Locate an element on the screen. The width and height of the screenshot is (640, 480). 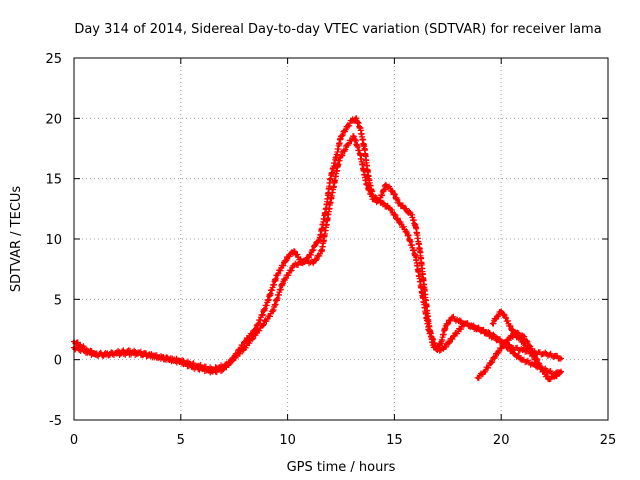
y-tick-label: 25 is located at coordinates (53, 59).